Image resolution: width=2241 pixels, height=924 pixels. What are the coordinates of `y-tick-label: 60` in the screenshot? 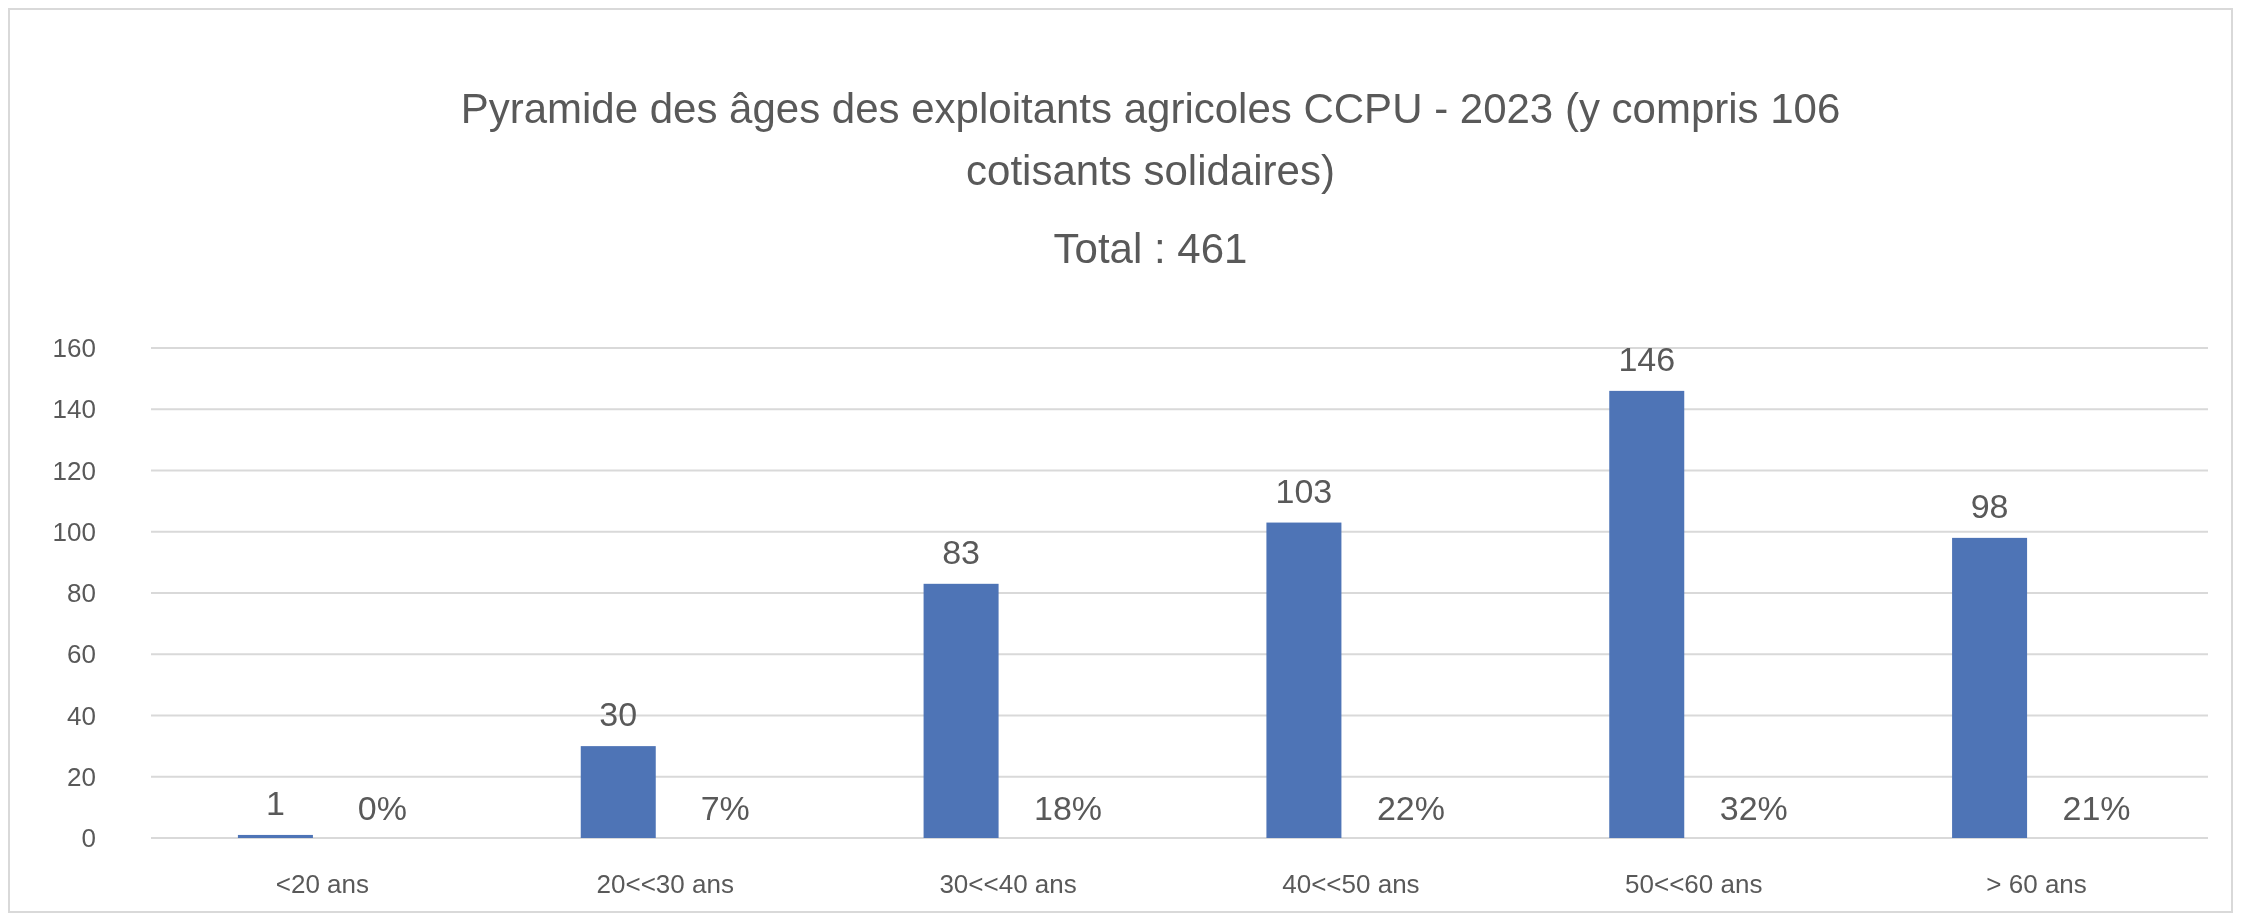 It's located at (81, 654).